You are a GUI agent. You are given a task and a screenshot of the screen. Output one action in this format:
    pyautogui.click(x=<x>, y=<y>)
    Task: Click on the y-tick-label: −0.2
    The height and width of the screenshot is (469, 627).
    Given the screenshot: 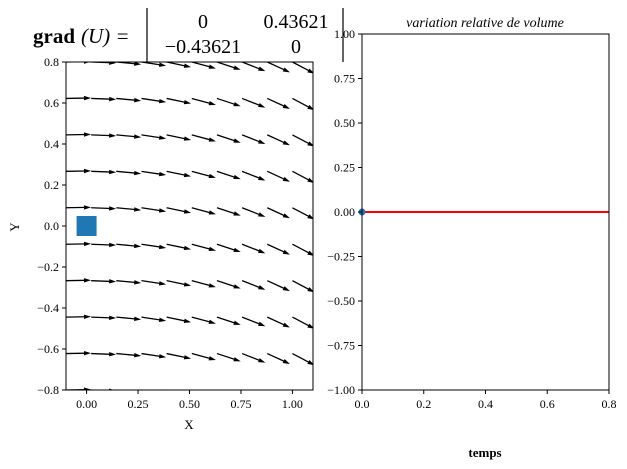 What is the action you would take?
    pyautogui.click(x=48, y=267)
    